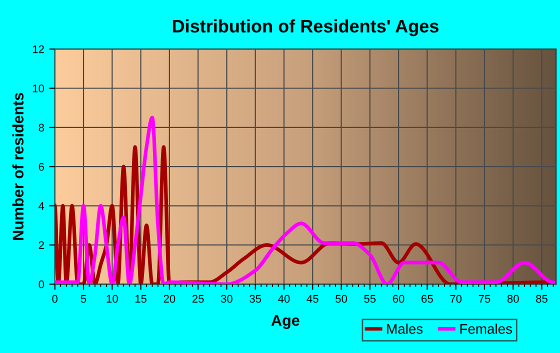 The image size is (560, 353). What do you see at coordinates (41, 245) in the screenshot?
I see `y-tick-label: 2` at bounding box center [41, 245].